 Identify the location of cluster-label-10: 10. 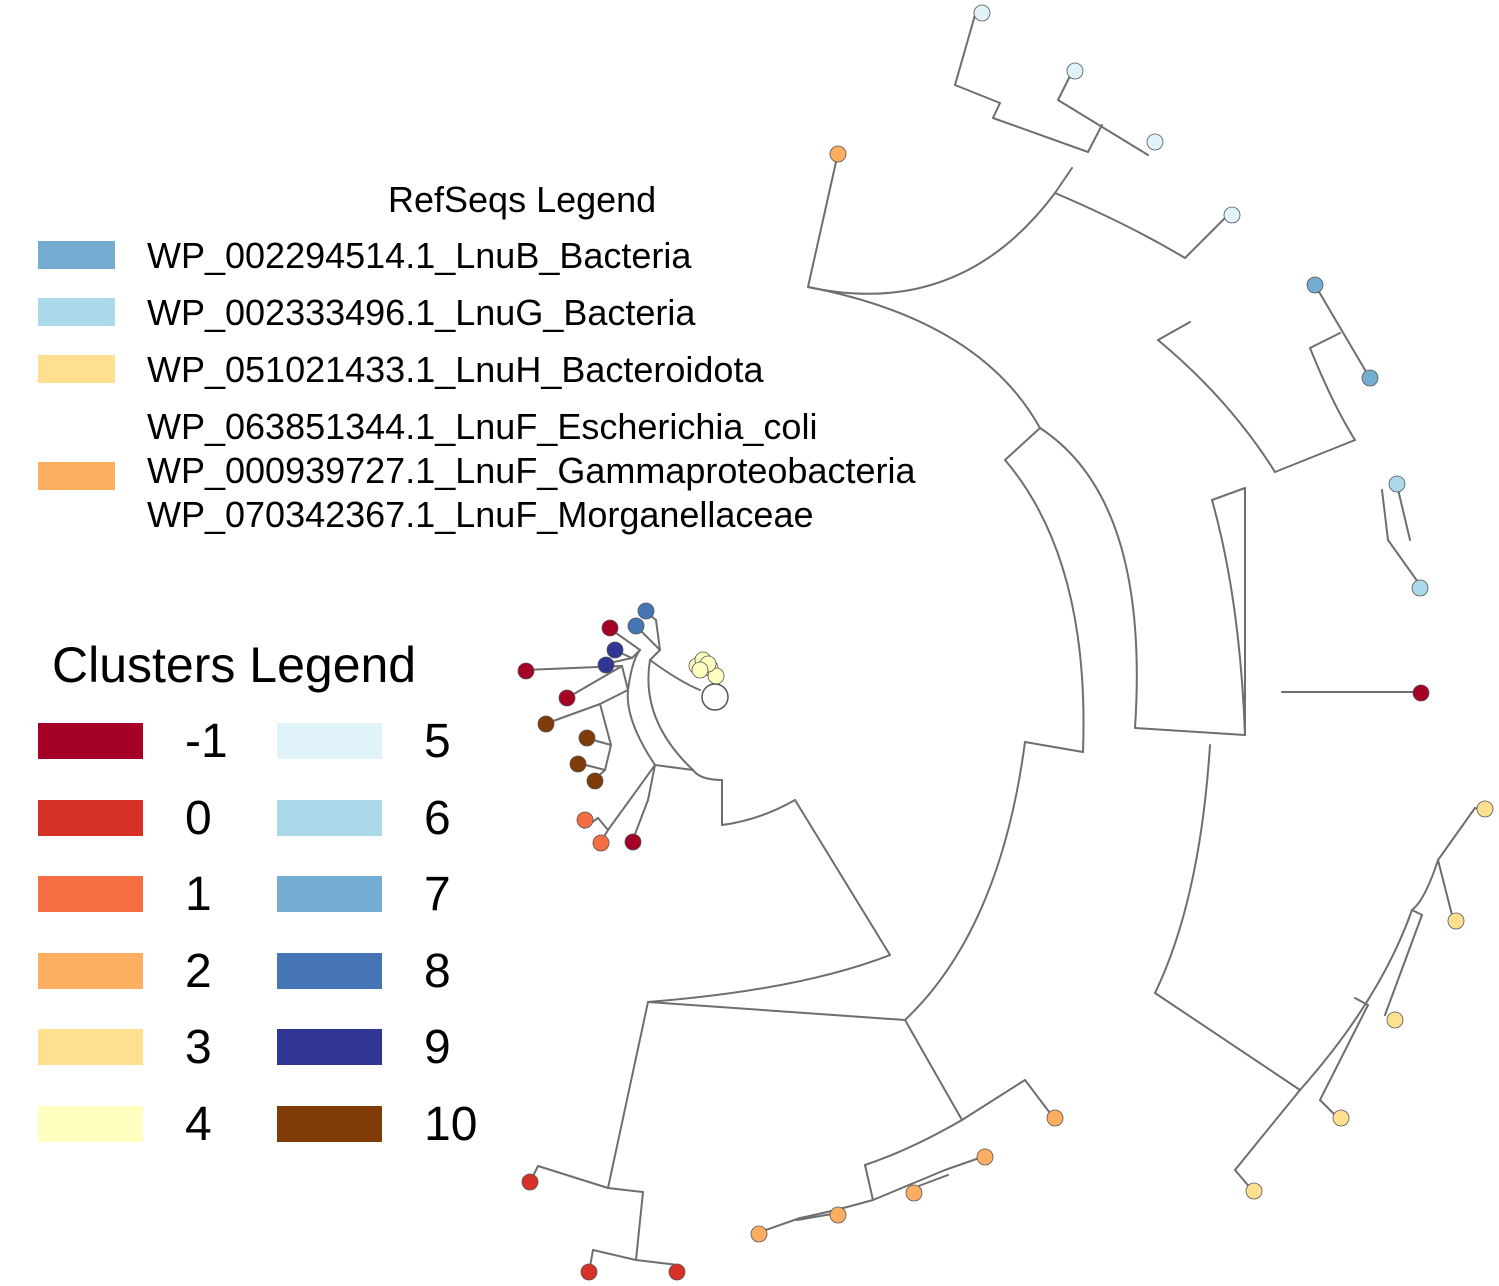
(451, 1124).